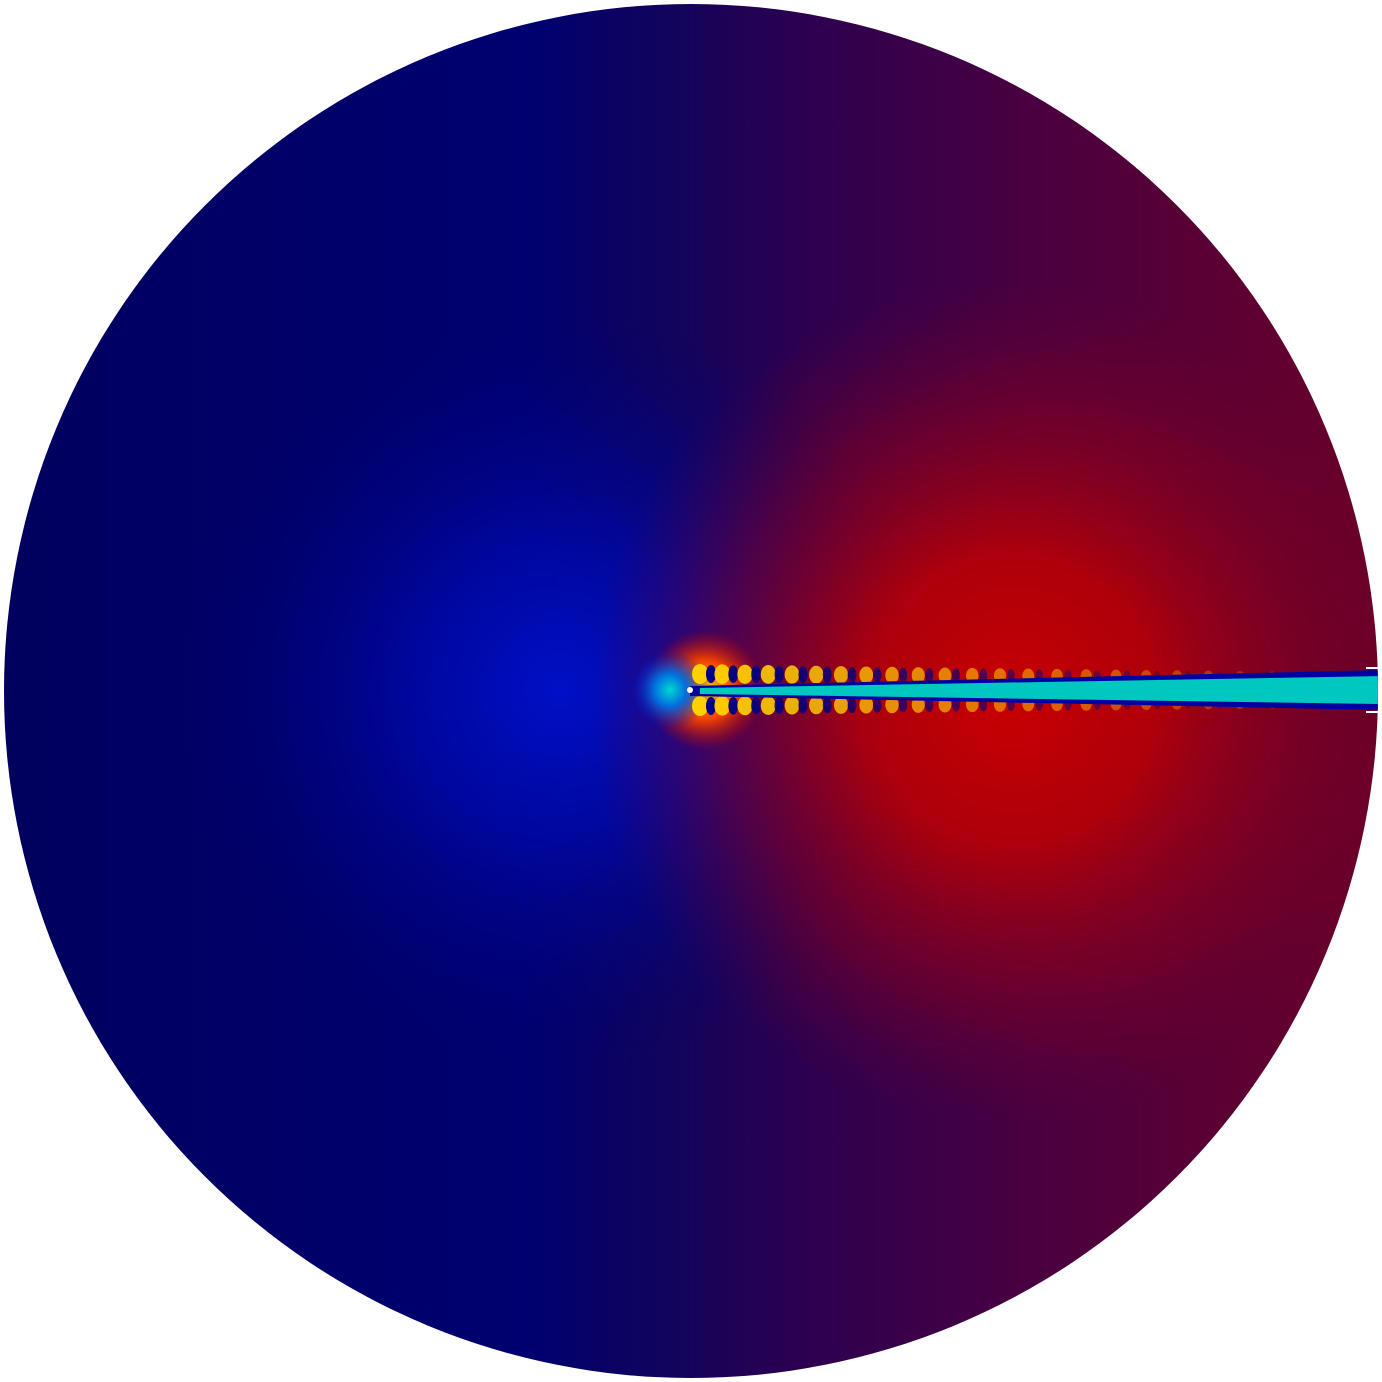 This screenshot has height=1382, width=1382. I want to click on source-point, so click(690, 690).